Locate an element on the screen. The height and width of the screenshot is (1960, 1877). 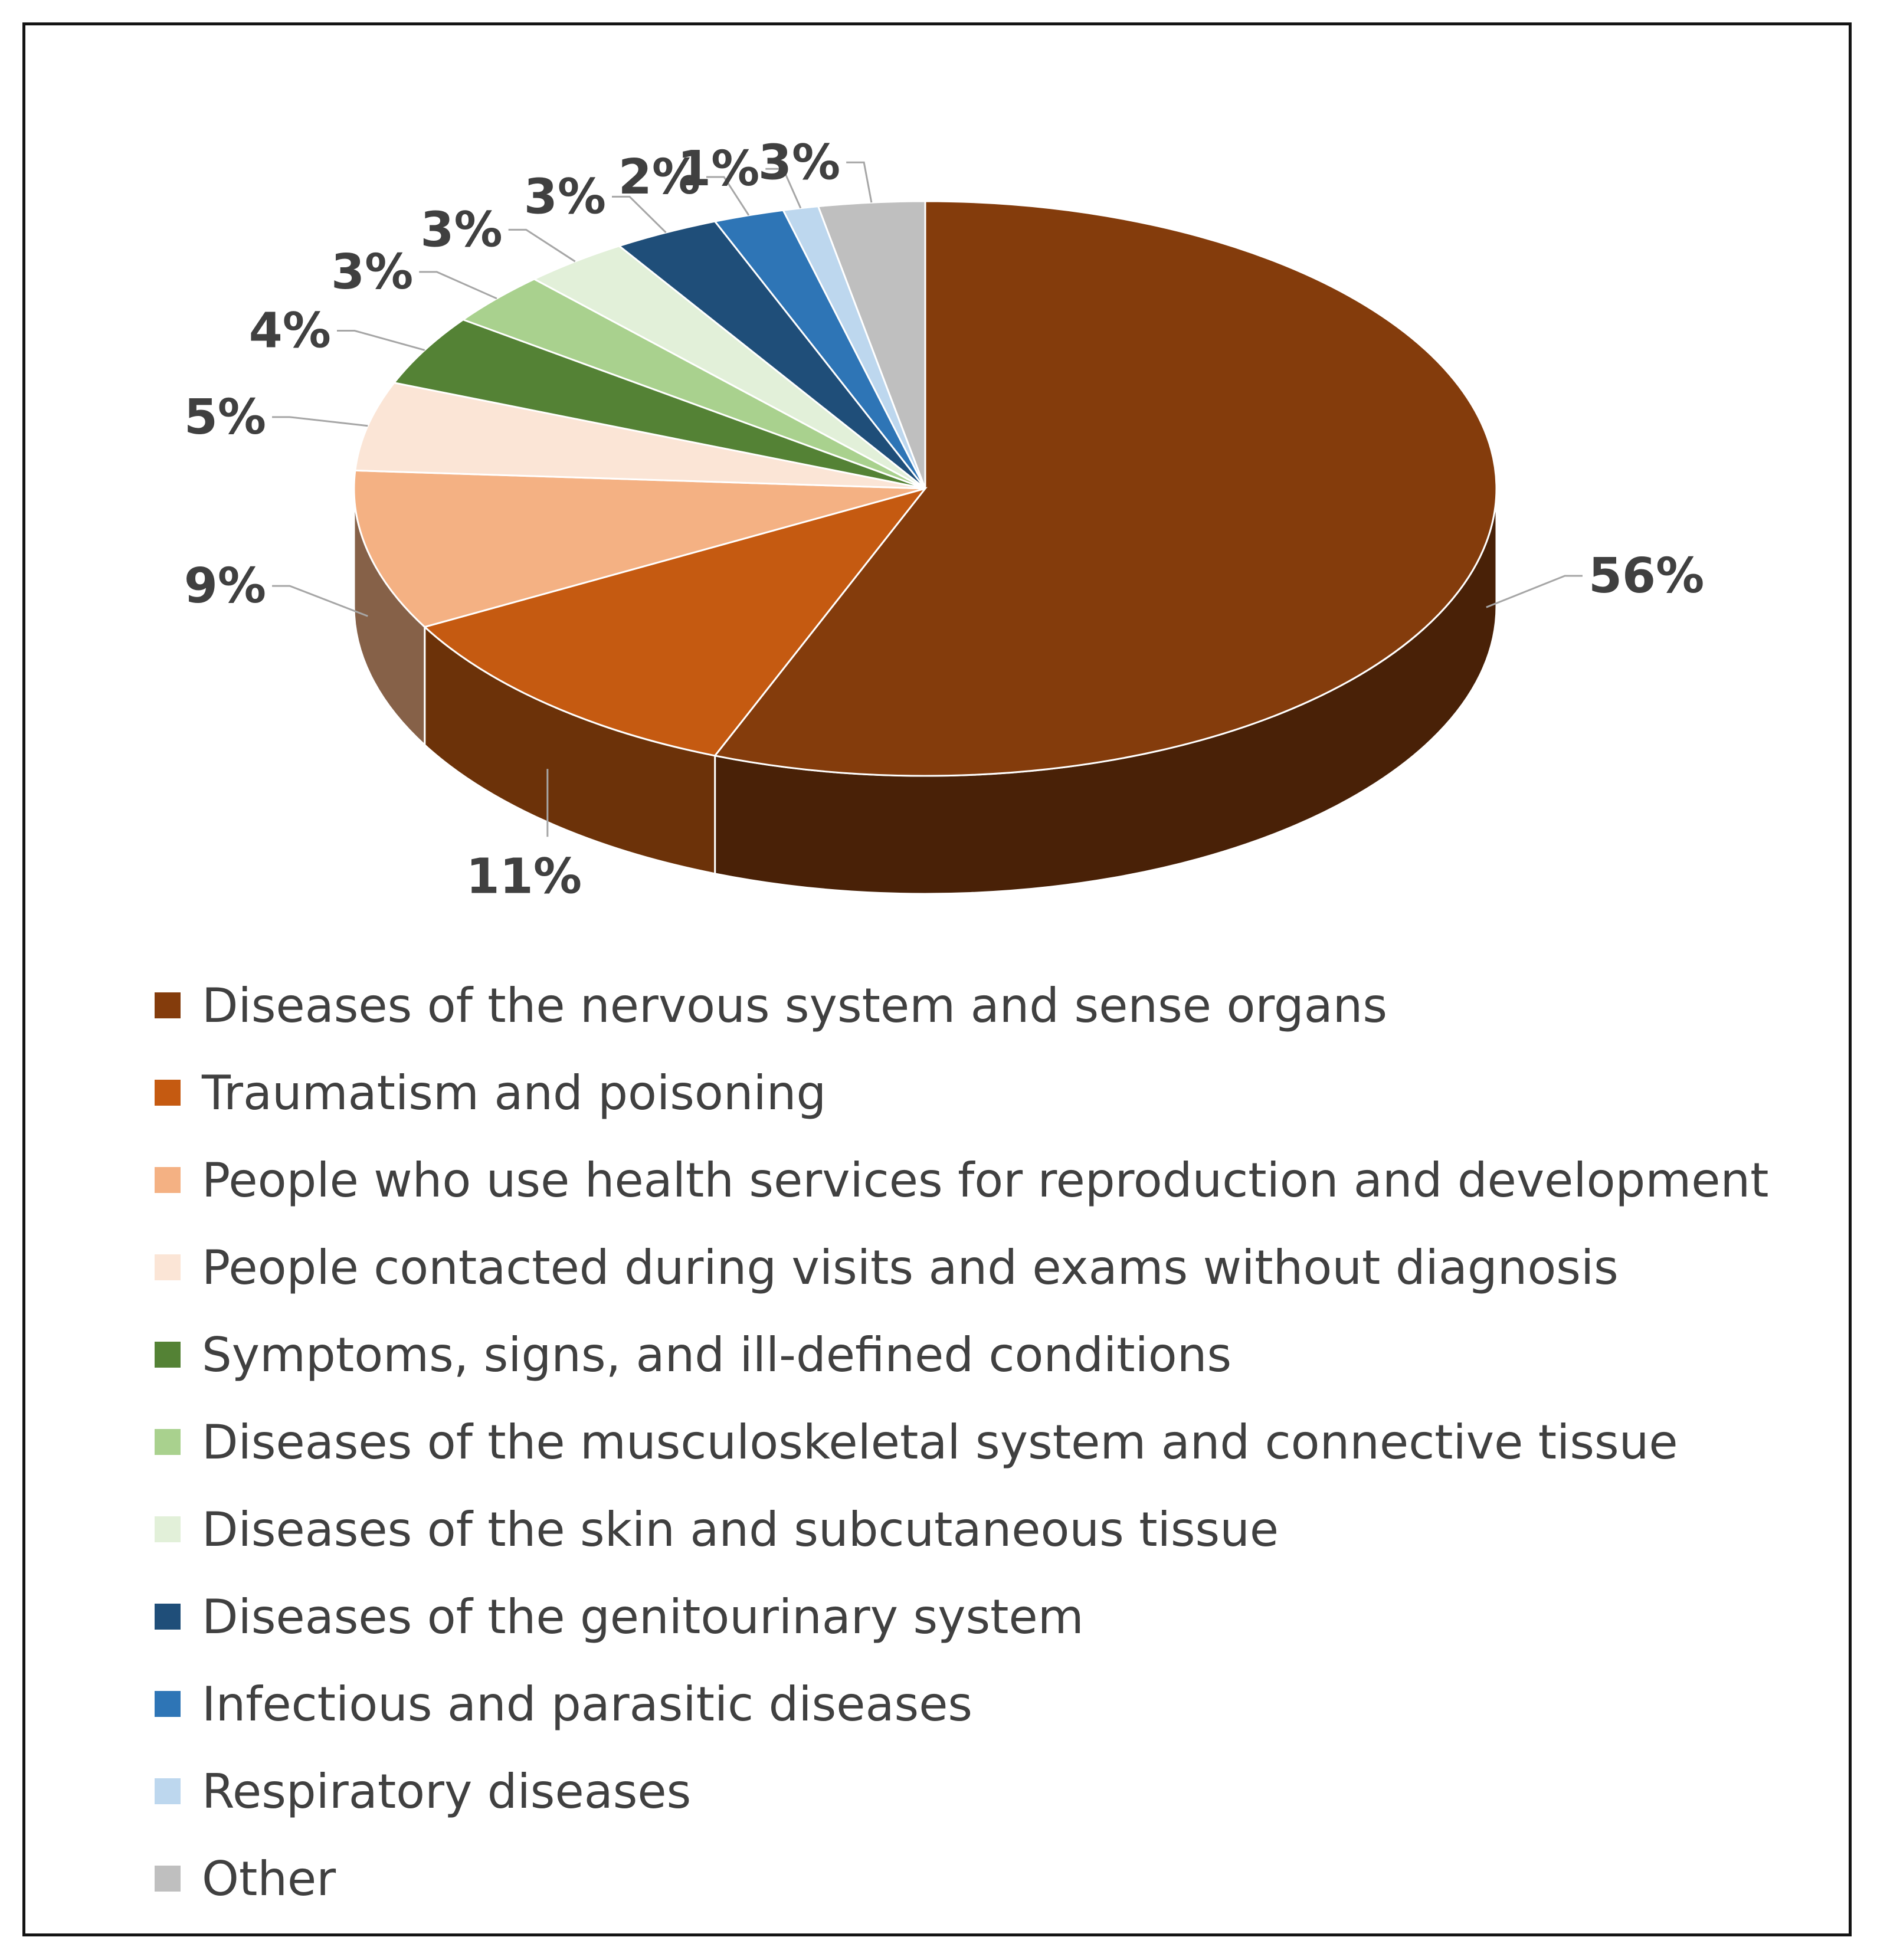
legend-label: Diseases of the genitourinary system is located at coordinates (643, 1616).